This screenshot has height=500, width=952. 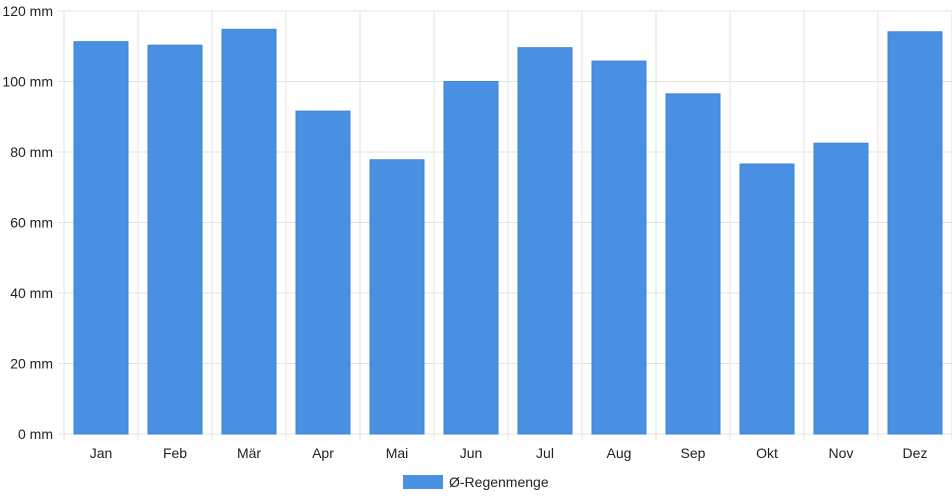 What do you see at coordinates (397, 297) in the screenshot?
I see `bar-mai` at bounding box center [397, 297].